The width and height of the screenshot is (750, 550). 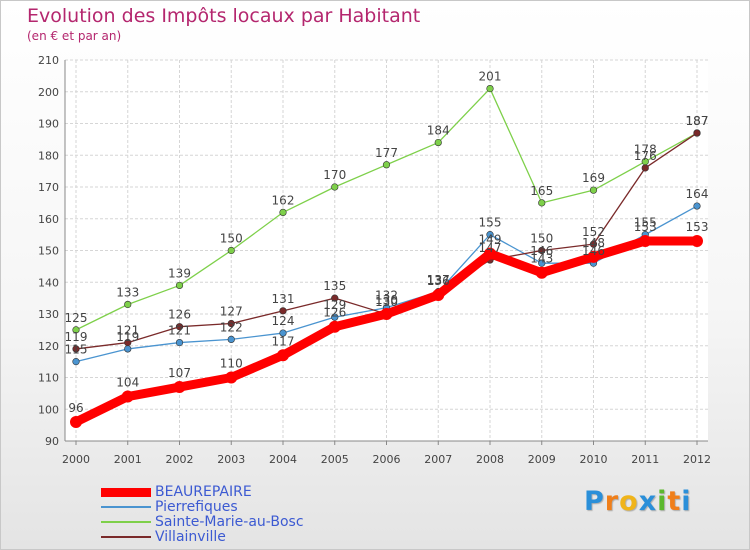 What do you see at coordinates (231, 312) in the screenshot?
I see `data-label: 127` at bounding box center [231, 312].